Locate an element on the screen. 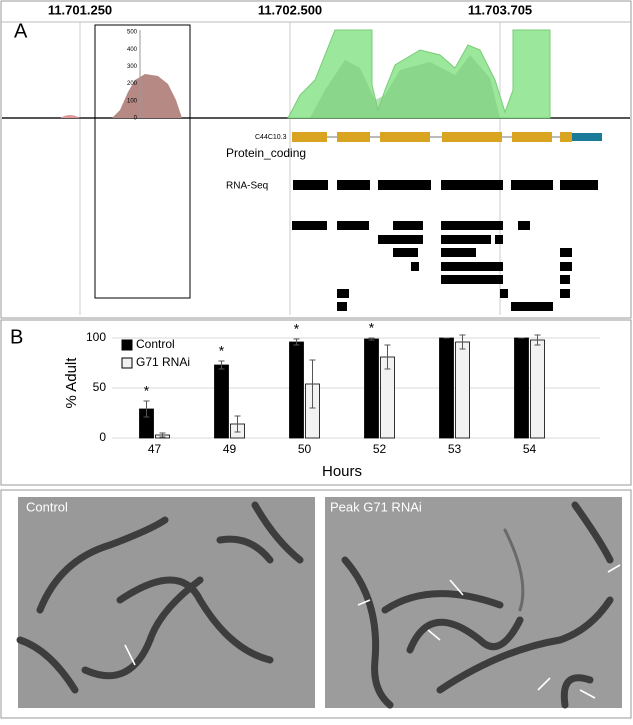 This screenshot has width=633, height=725. coverage-tick-label: 500 is located at coordinates (132, 33).